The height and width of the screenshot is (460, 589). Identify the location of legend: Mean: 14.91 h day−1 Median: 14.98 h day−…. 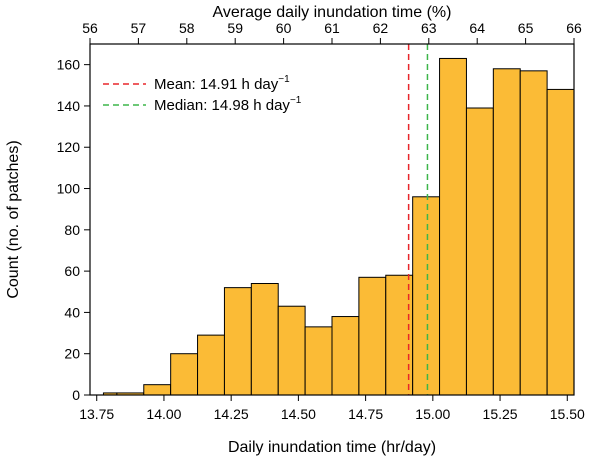
(202, 94).